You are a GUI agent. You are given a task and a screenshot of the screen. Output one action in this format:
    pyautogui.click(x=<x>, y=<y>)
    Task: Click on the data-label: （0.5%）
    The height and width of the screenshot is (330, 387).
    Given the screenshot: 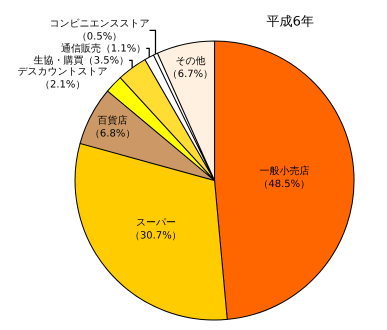 What is the action you would take?
    pyautogui.click(x=99, y=36)
    